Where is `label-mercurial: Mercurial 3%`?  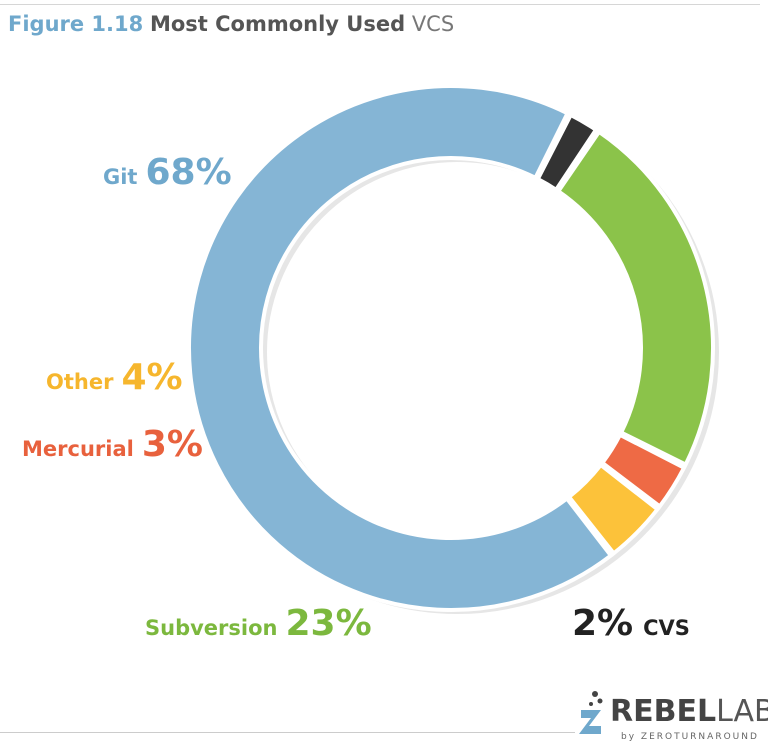
label-mercurial: Mercurial 3% is located at coordinates (112, 444).